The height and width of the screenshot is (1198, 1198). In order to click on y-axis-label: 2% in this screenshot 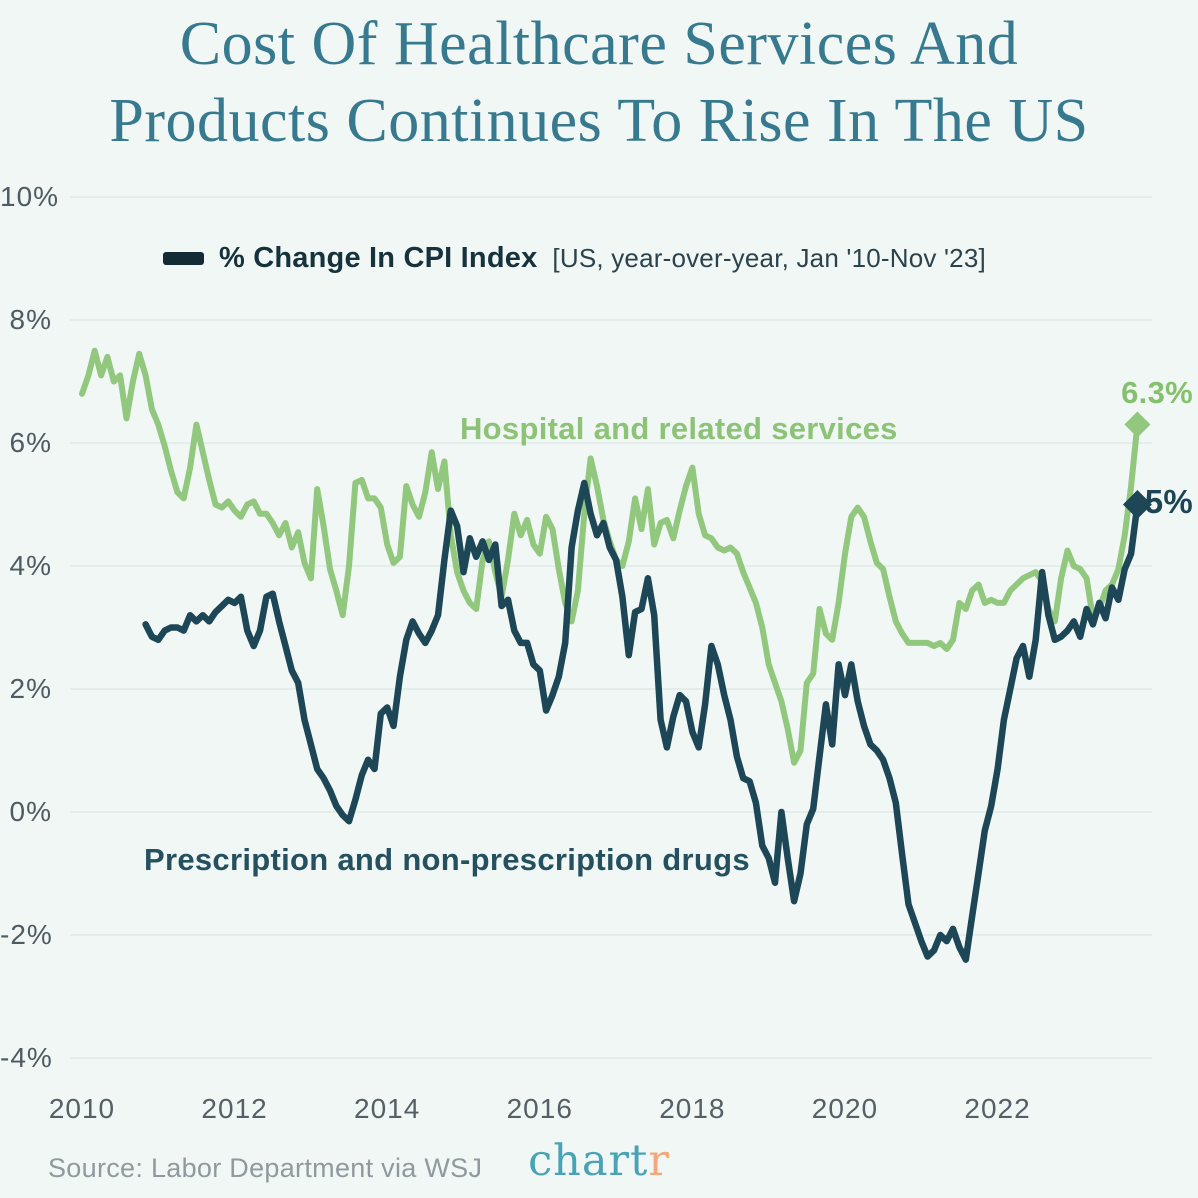, I will do `click(30, 688)`.